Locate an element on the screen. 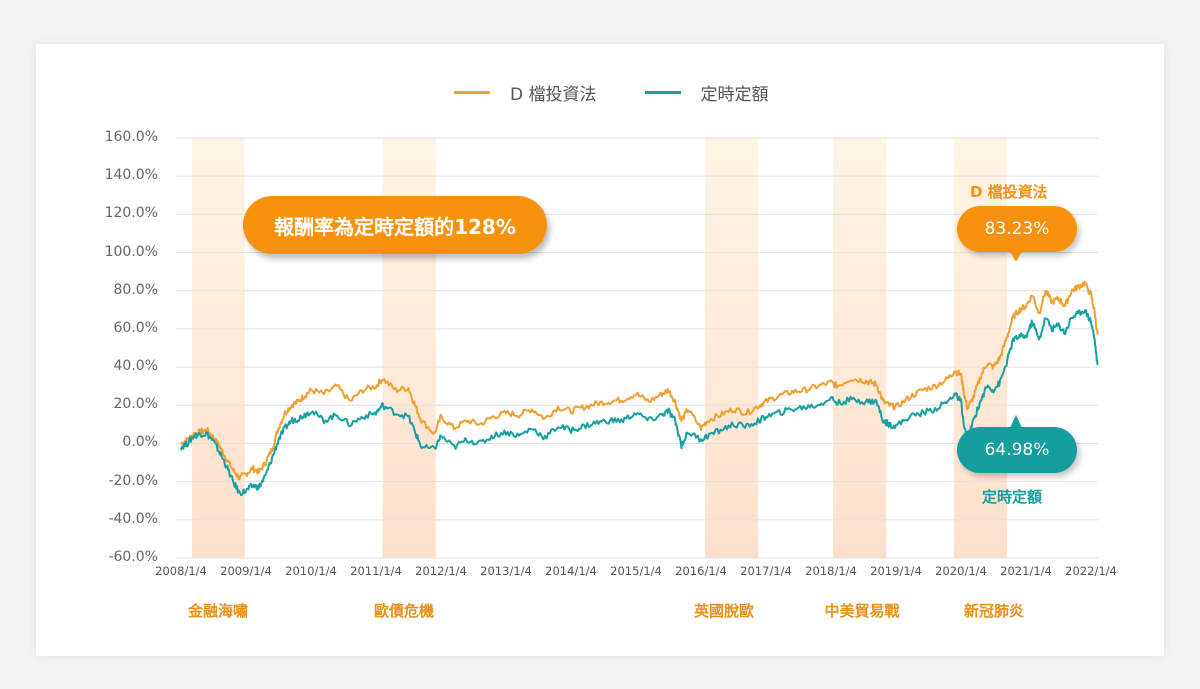 This screenshot has height=689, width=1200. dca-end-value: 64.98% is located at coordinates (1017, 444).